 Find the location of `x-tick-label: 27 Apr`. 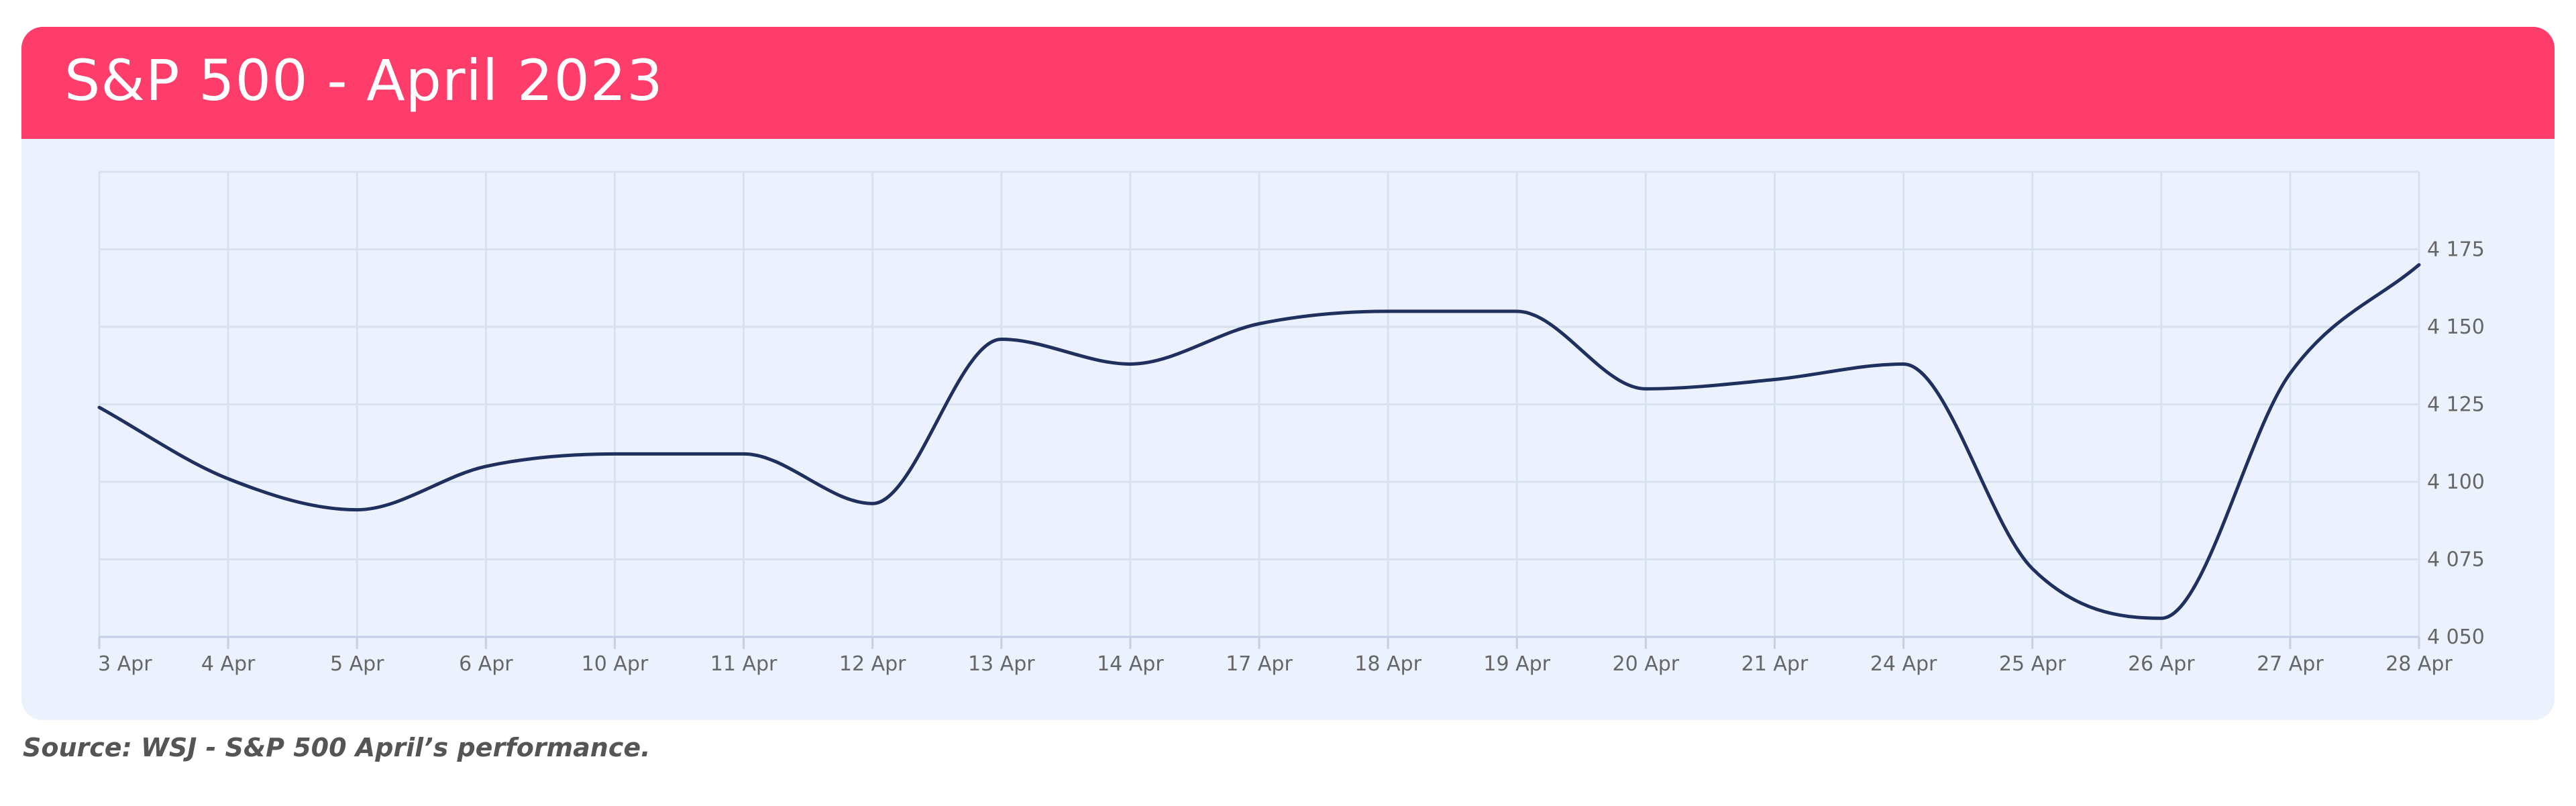

x-tick-label: 27 Apr is located at coordinates (2290, 664).